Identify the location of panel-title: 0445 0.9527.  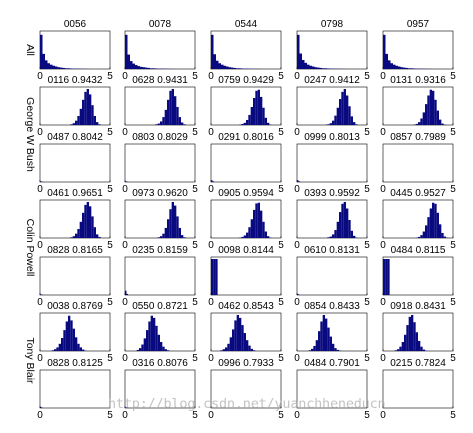
(418, 193).